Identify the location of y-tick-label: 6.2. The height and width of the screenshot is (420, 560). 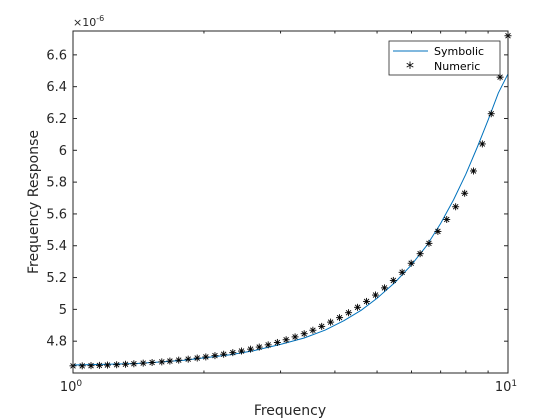
(56, 119).